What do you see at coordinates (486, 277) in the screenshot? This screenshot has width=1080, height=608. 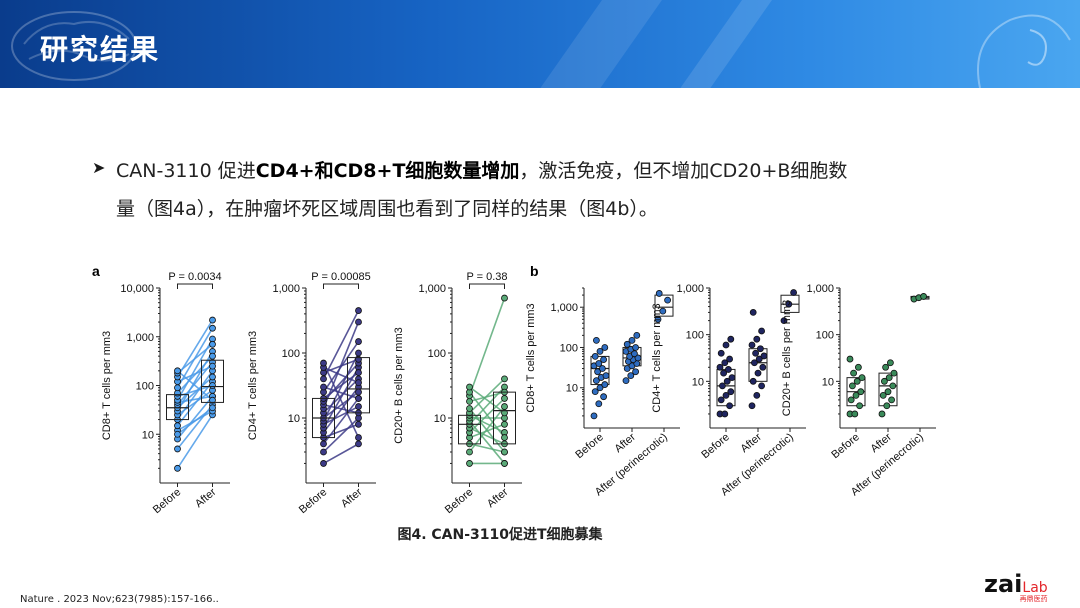 I see `pvalue-label: P = 0.38` at bounding box center [486, 277].